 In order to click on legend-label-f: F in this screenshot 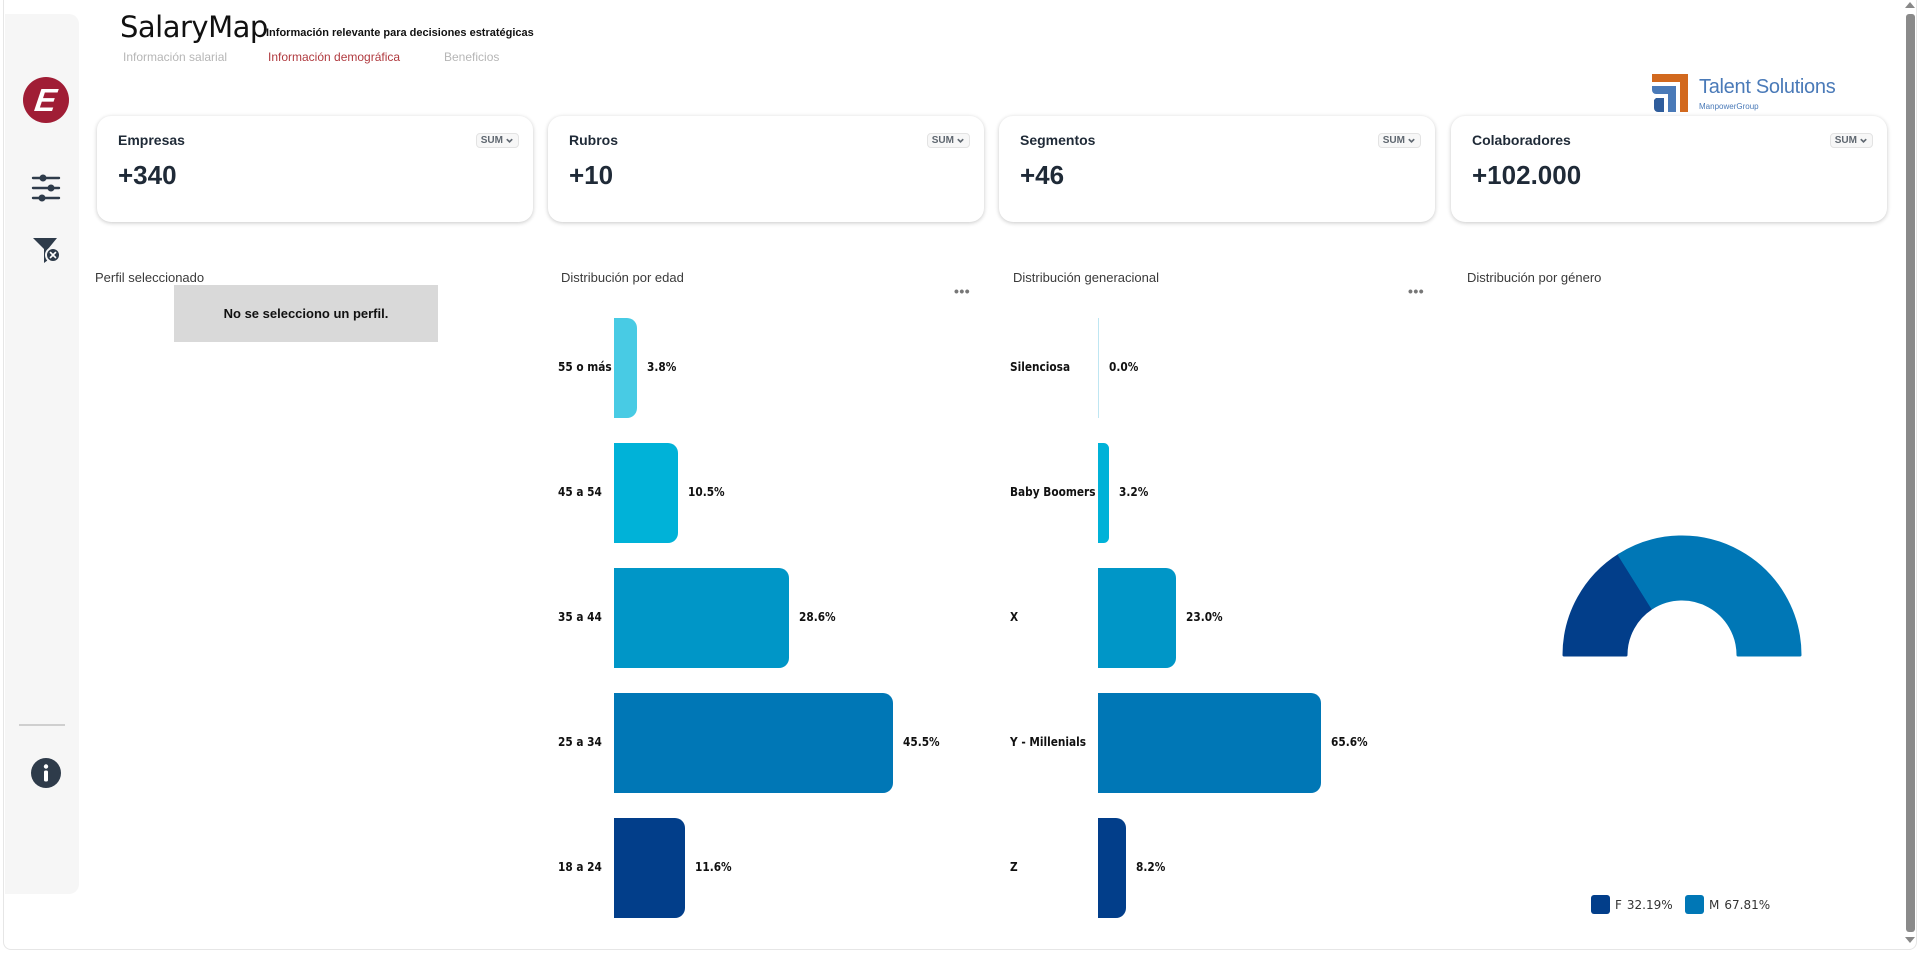, I will do `click(1618, 904)`.